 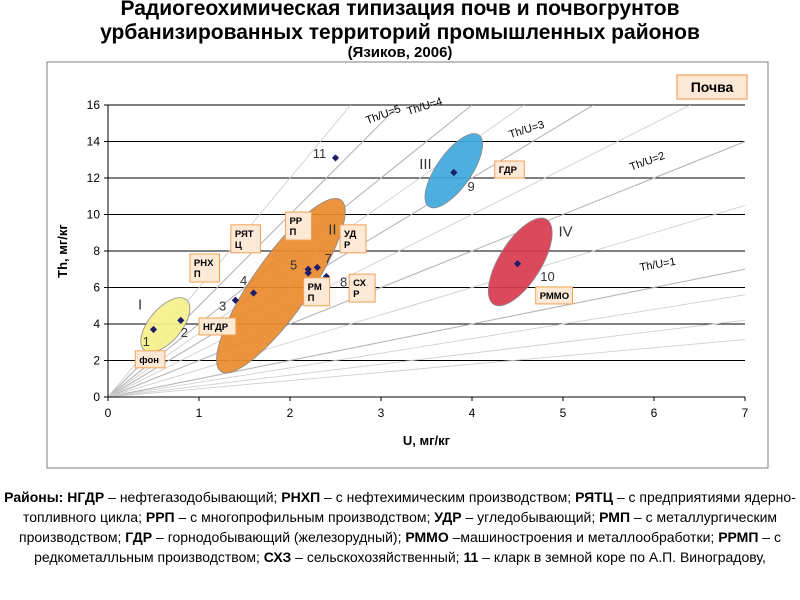 I want to click on point-number: 2, so click(x=184, y=332).